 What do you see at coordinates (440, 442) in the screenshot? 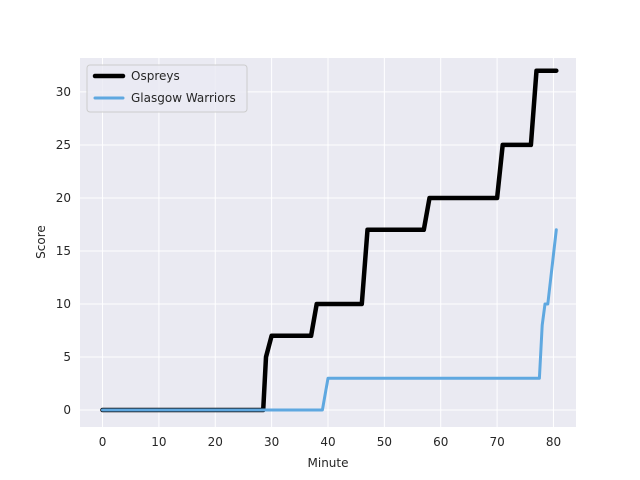
I see `x-tick-label: 60` at bounding box center [440, 442].